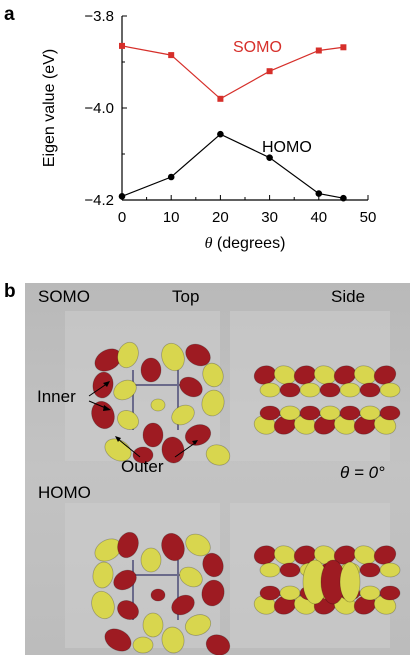 This screenshot has width=415, height=660. I want to click on x-axis-title: θ (degrees), so click(245, 243).